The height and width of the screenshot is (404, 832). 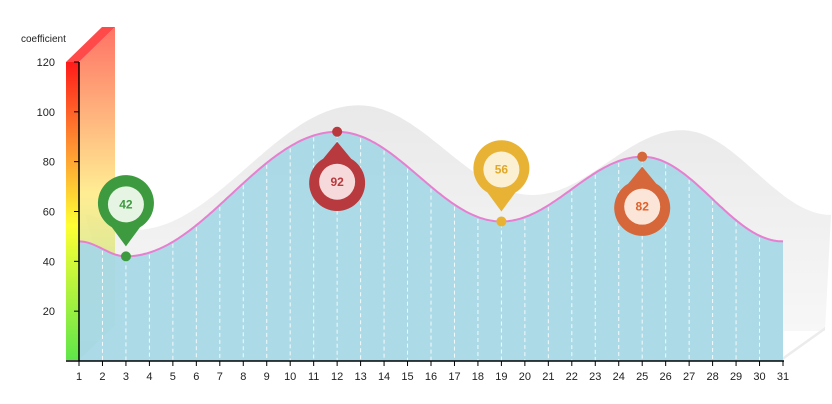 I want to click on x-tick-label: 3, so click(x=126, y=377).